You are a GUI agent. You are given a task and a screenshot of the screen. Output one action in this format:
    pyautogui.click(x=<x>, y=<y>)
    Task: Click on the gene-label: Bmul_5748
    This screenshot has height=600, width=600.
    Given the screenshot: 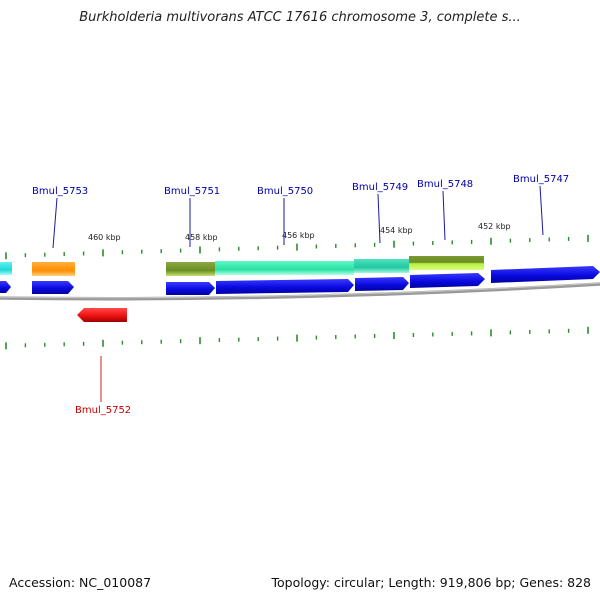 What is the action you would take?
    pyautogui.click(x=445, y=184)
    